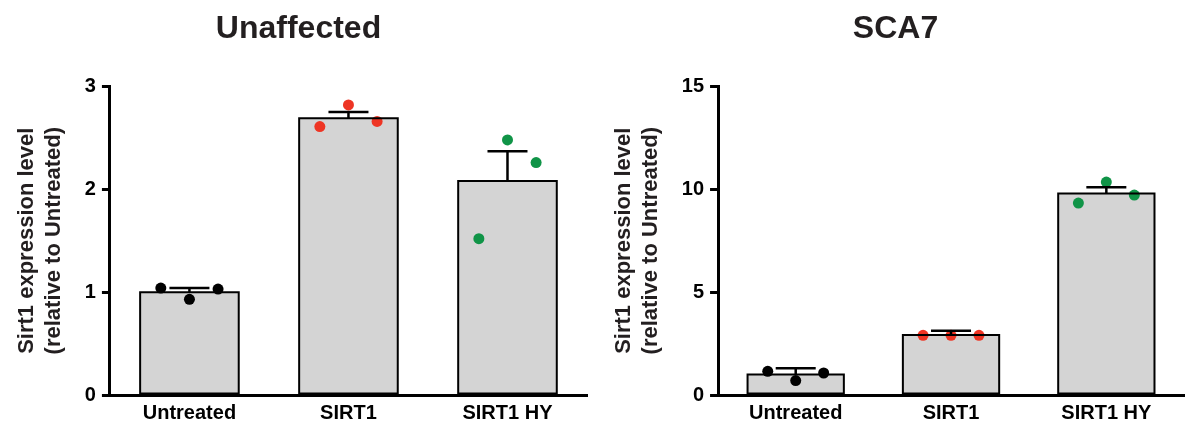  I want to click on chart-title: SCA7, so click(895, 27).